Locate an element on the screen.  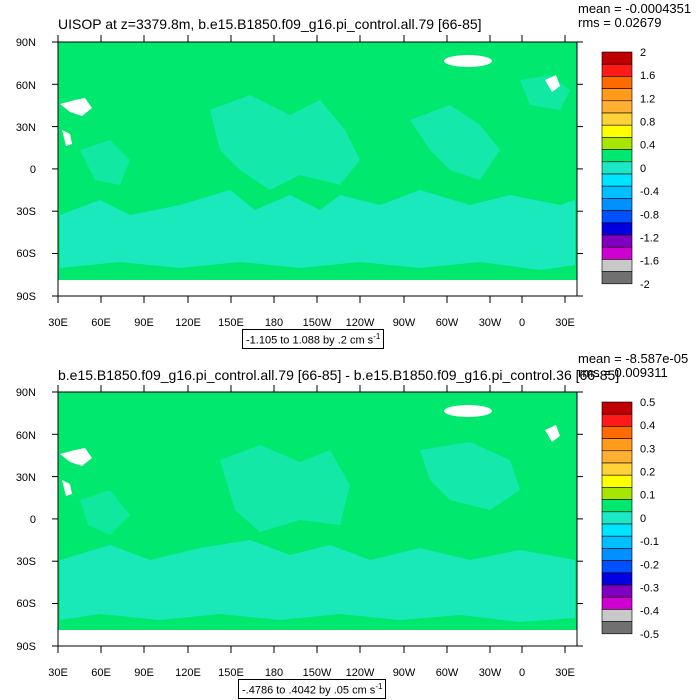
lon-label-30e-right: 30E is located at coordinates (565, 323).